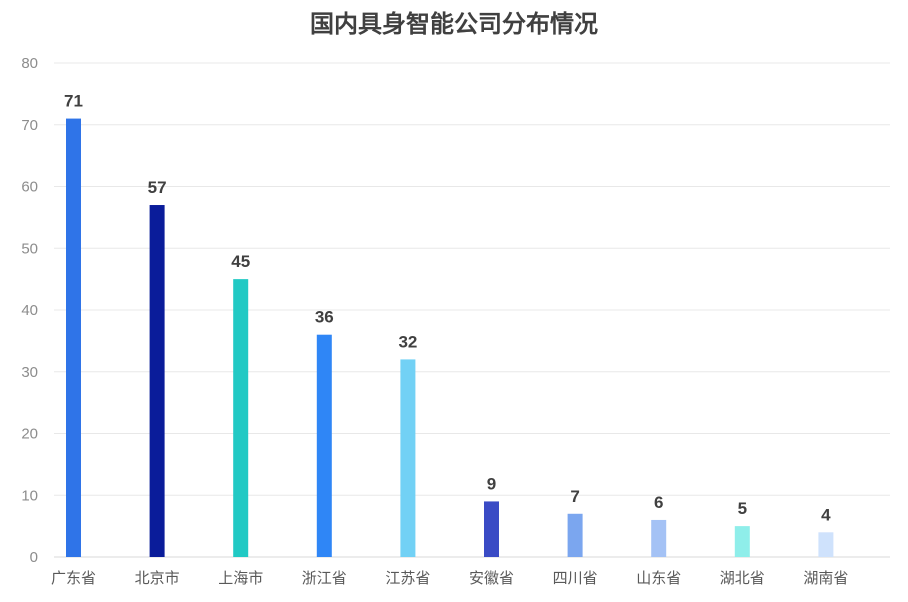  Describe the element at coordinates (73, 101) in the screenshot. I see `data-label: 71` at that location.